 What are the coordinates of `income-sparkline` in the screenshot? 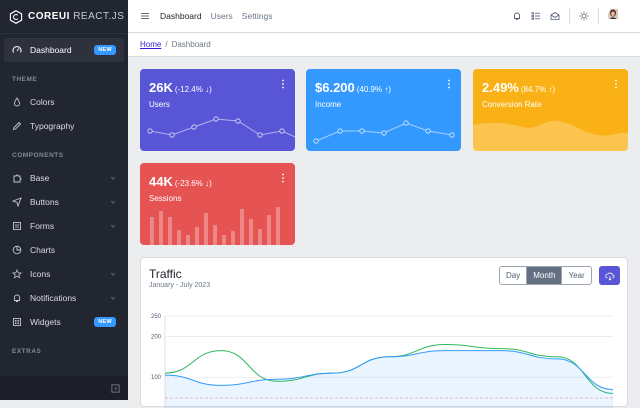 It's located at (384, 132).